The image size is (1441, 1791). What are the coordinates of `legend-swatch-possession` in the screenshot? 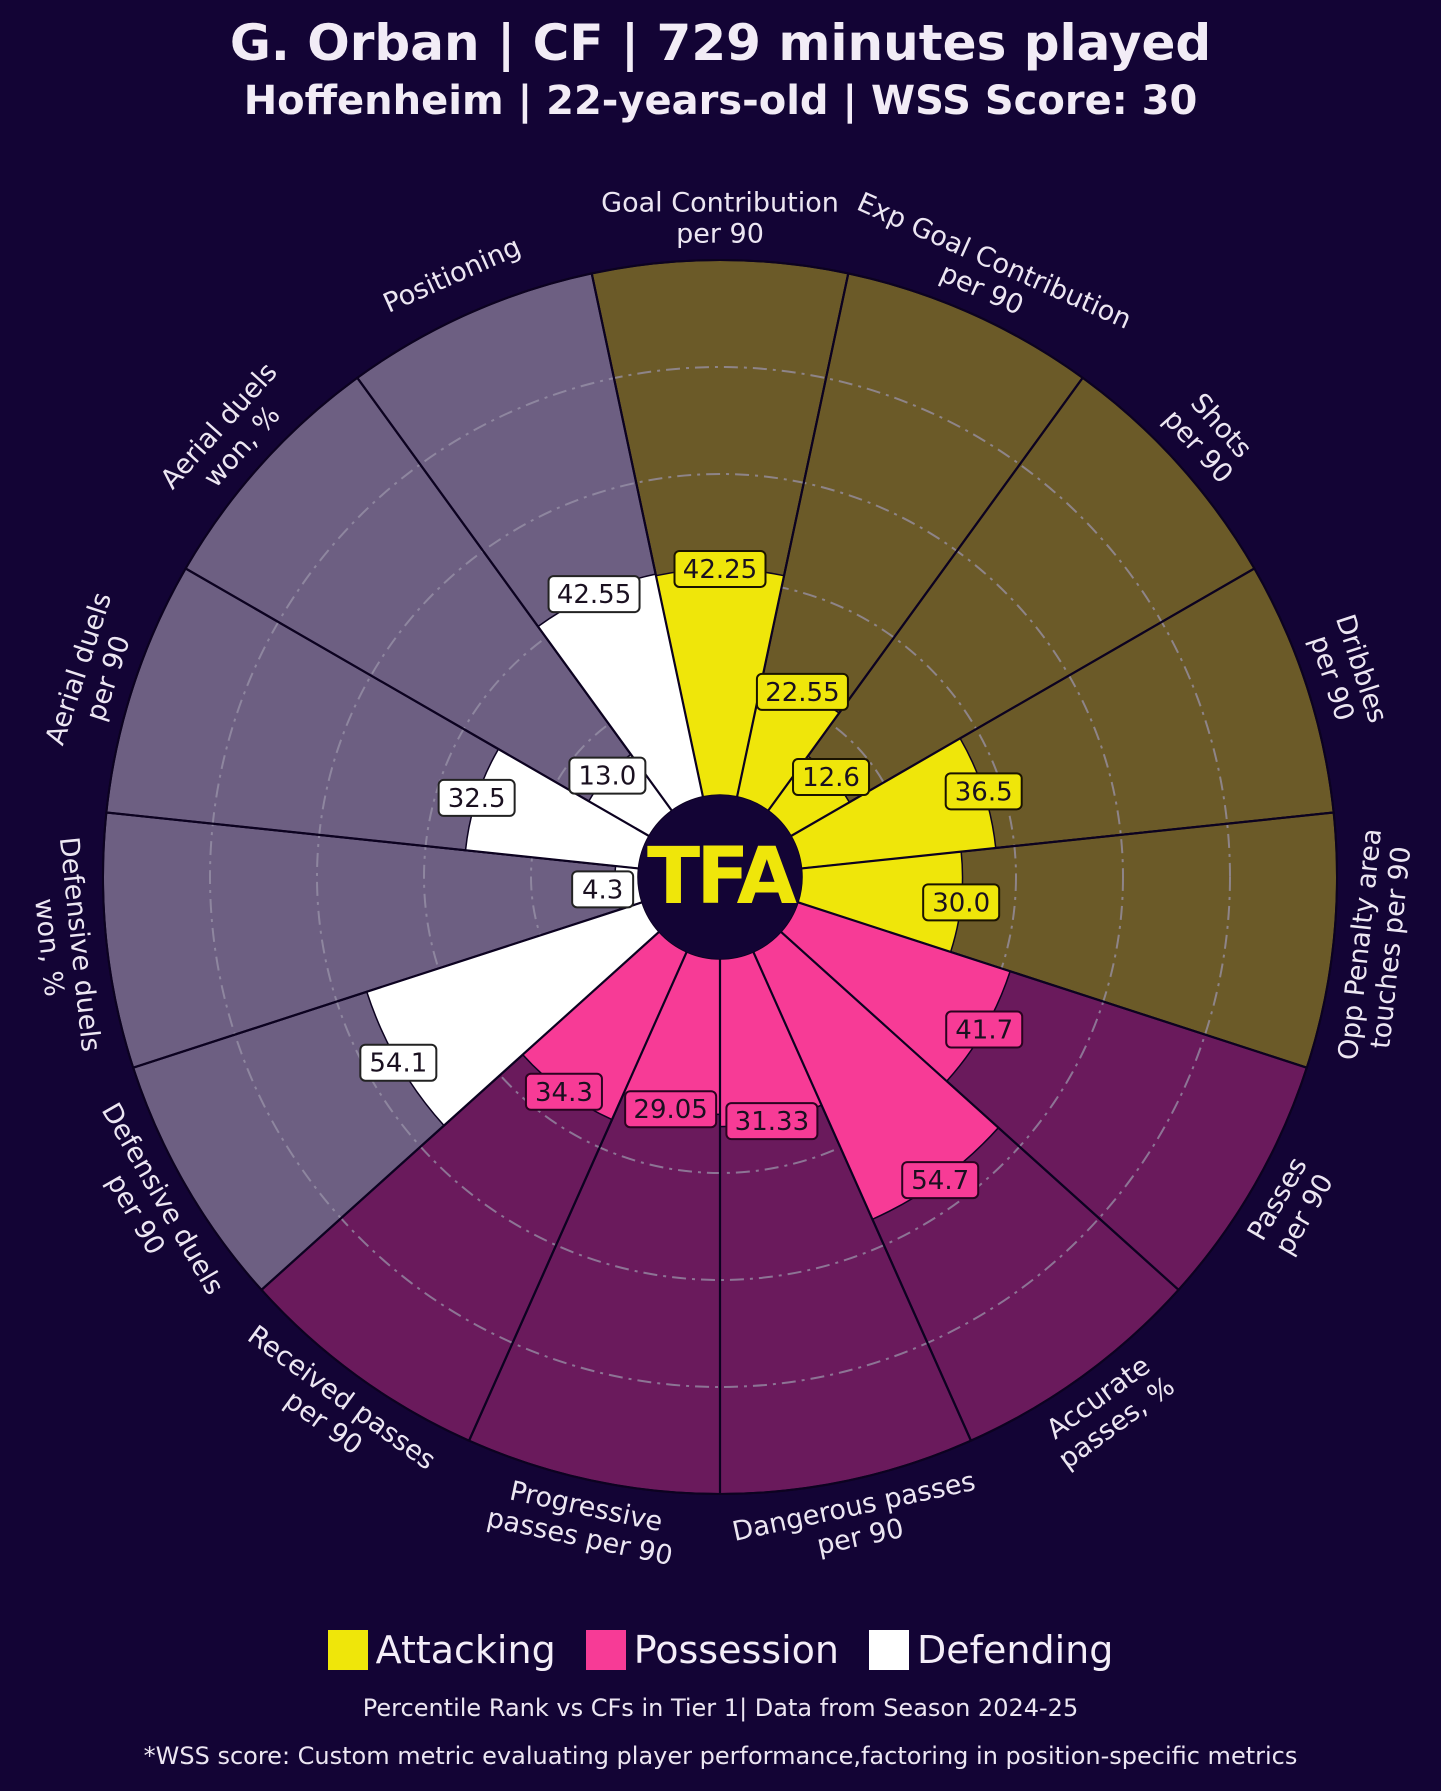 It's located at (605, 1650).